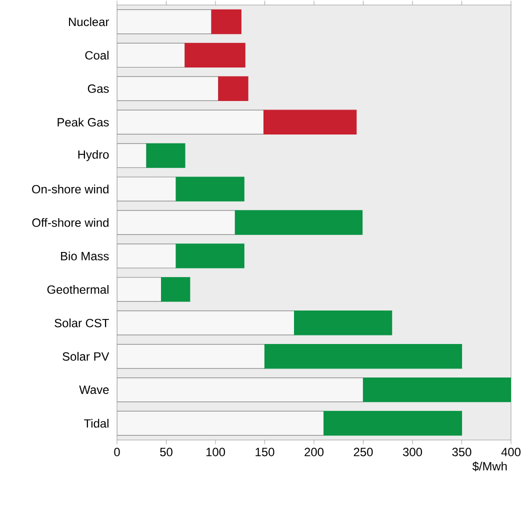 Image resolution: width=530 pixels, height=508 pixels. I want to click on y-tick-label: Peak Gas, so click(83, 122).